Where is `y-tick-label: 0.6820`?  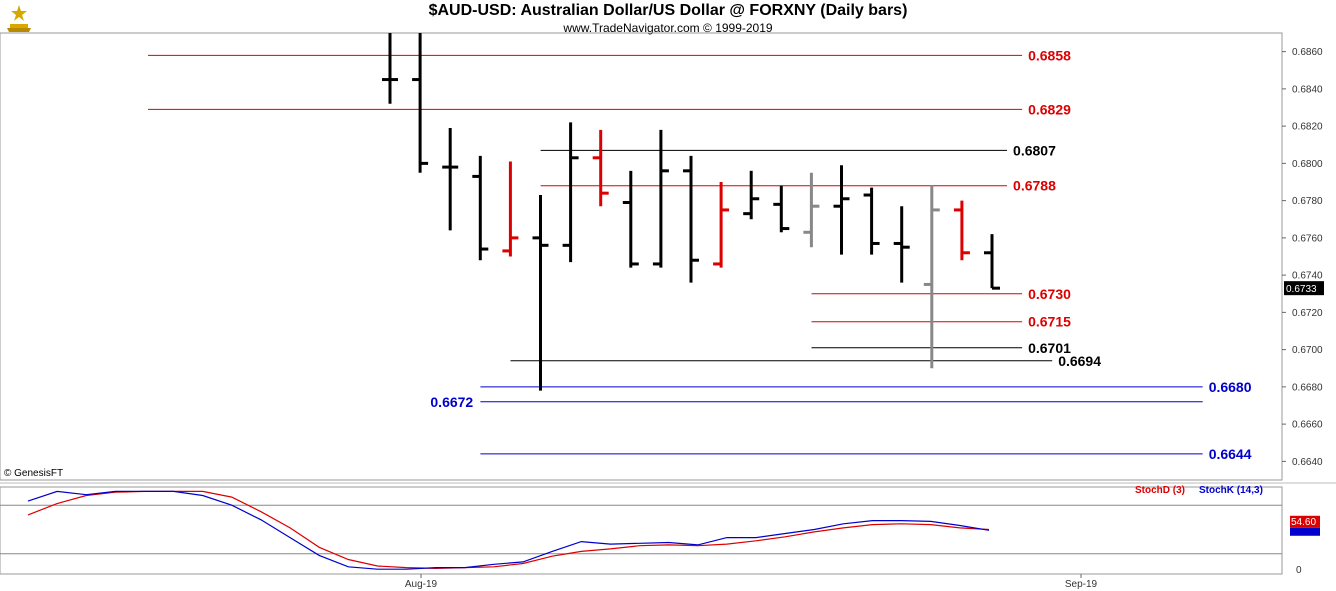 y-tick-label: 0.6820 is located at coordinates (1307, 127).